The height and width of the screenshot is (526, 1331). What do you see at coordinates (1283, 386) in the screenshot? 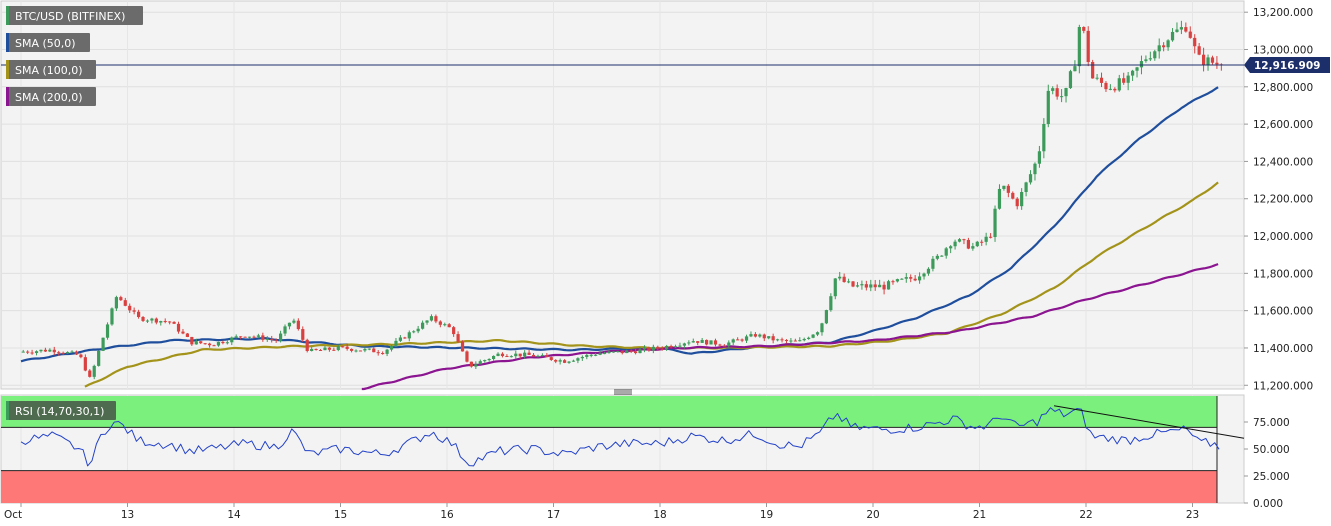
I see `price-tick-label: 11,200.000` at bounding box center [1283, 386].